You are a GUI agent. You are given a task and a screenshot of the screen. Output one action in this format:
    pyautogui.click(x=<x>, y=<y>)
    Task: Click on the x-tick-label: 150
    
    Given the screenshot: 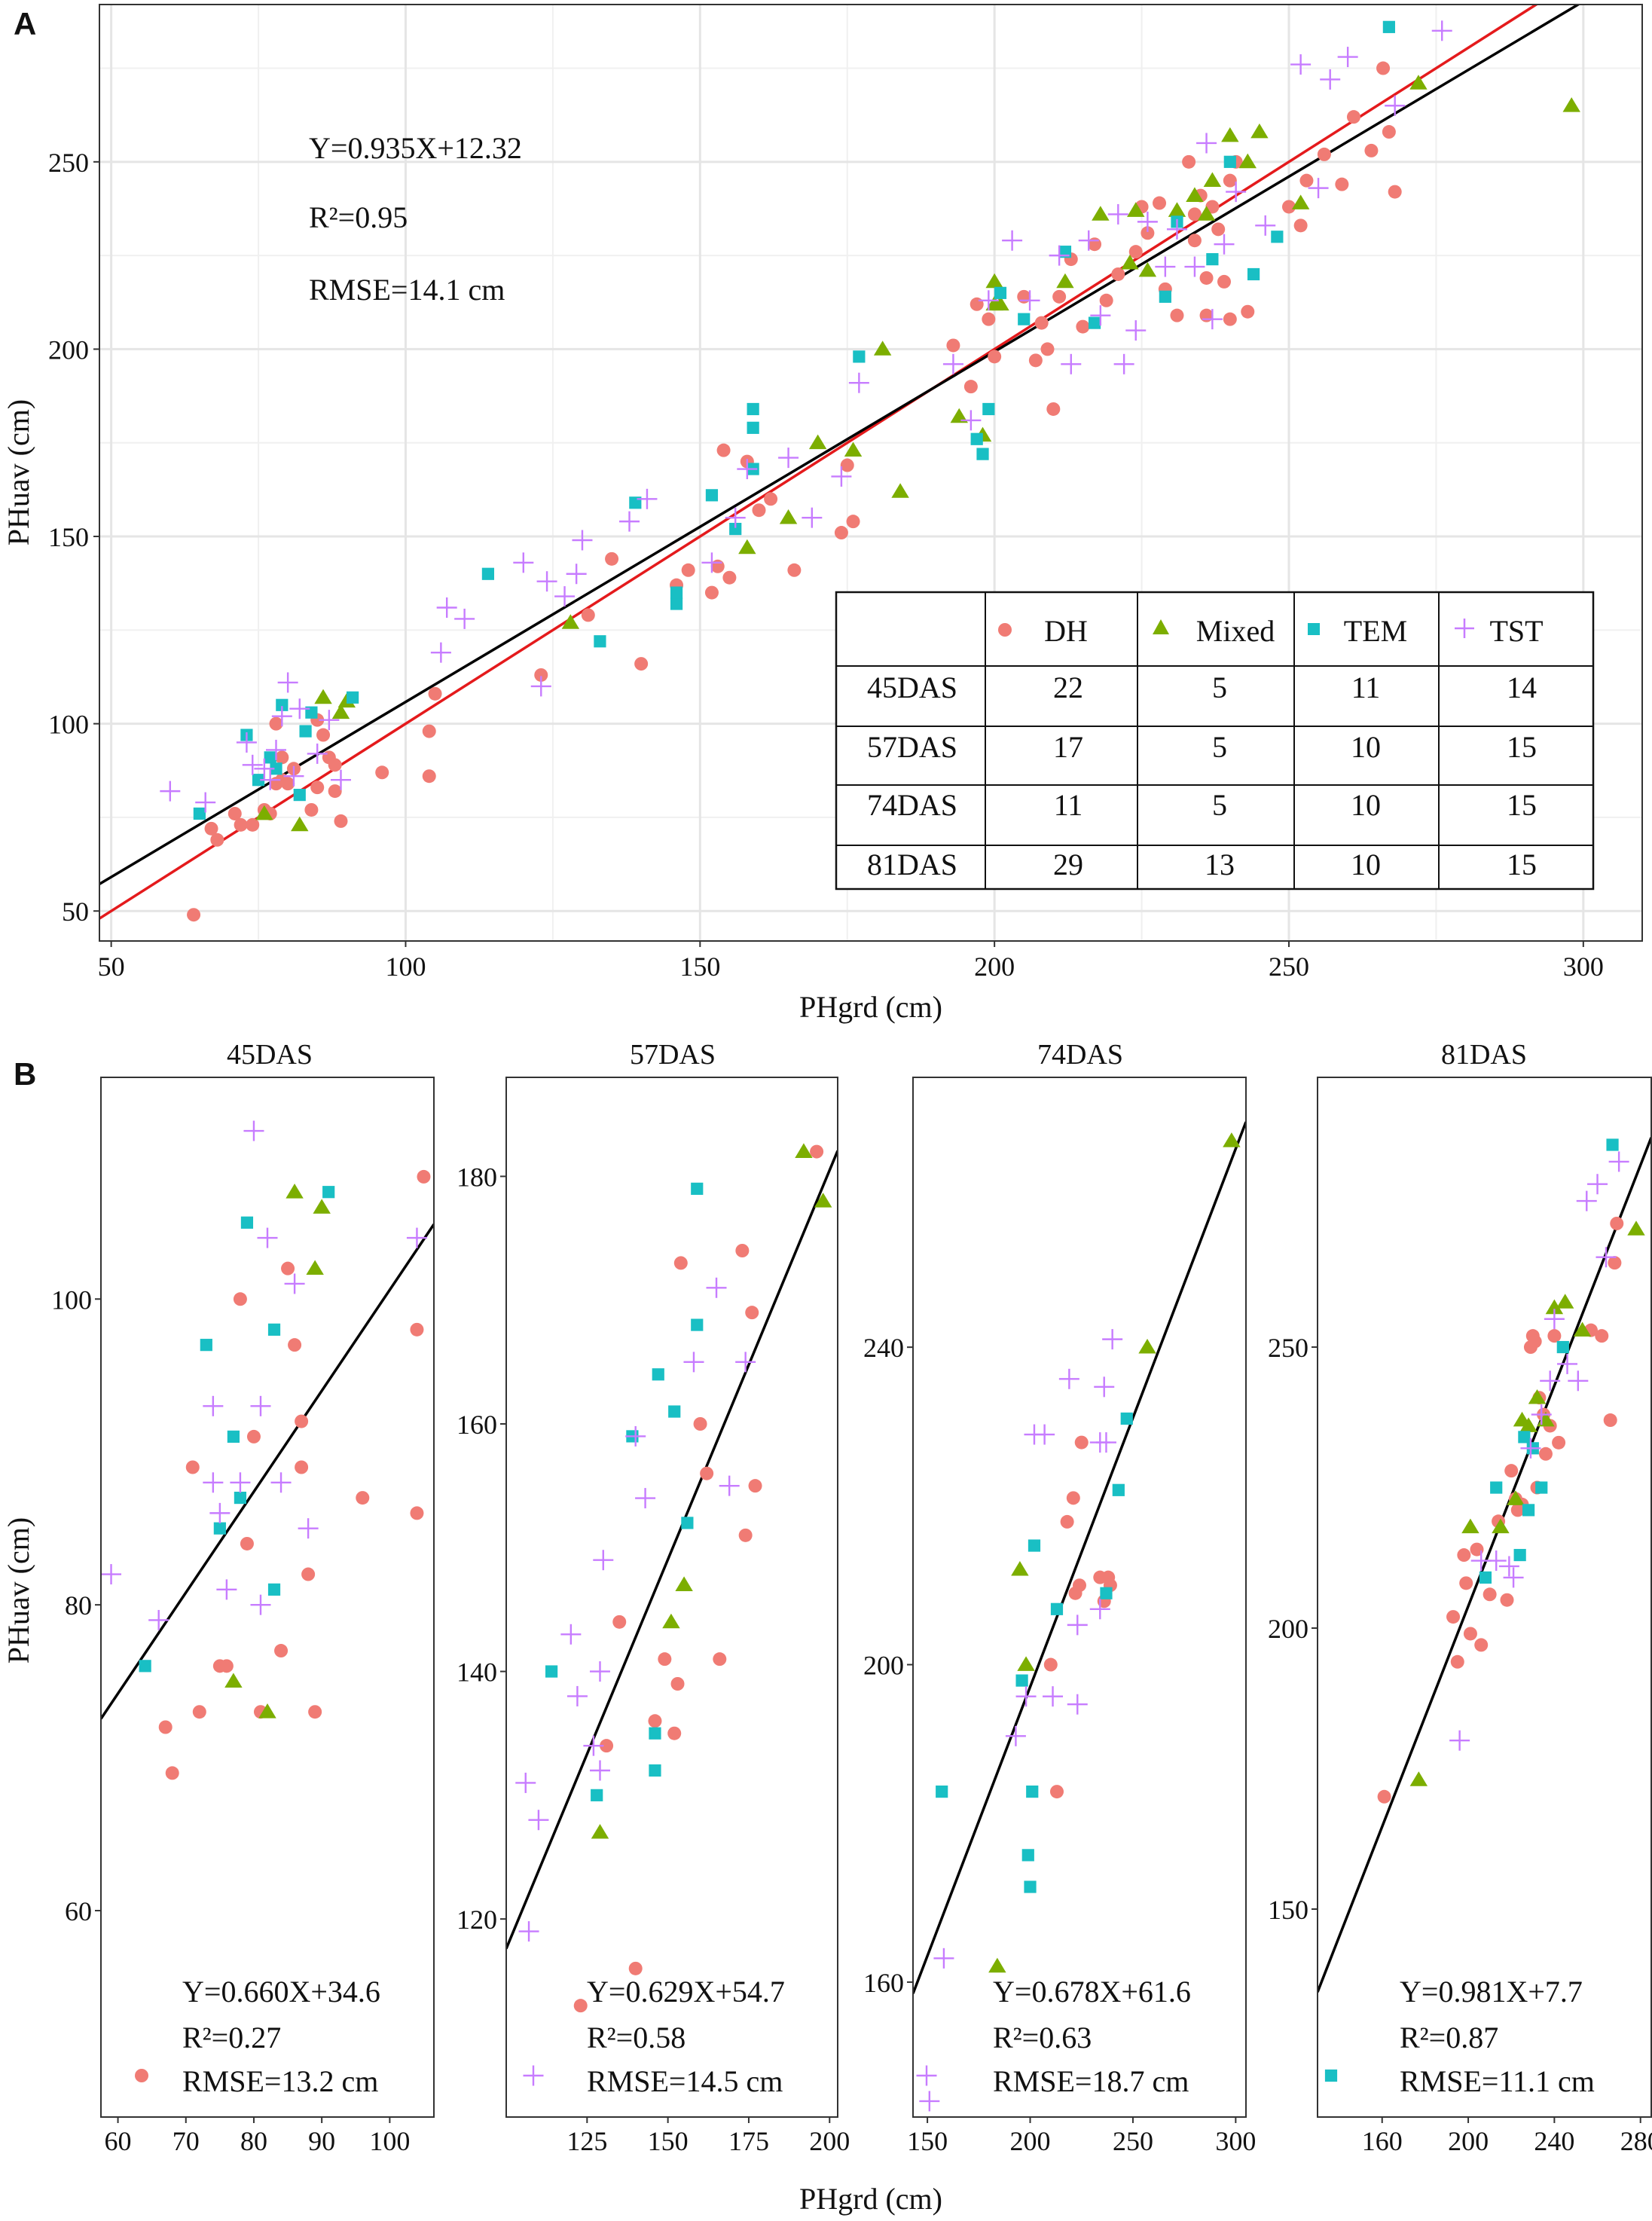 What is the action you would take?
    pyautogui.click(x=668, y=2141)
    